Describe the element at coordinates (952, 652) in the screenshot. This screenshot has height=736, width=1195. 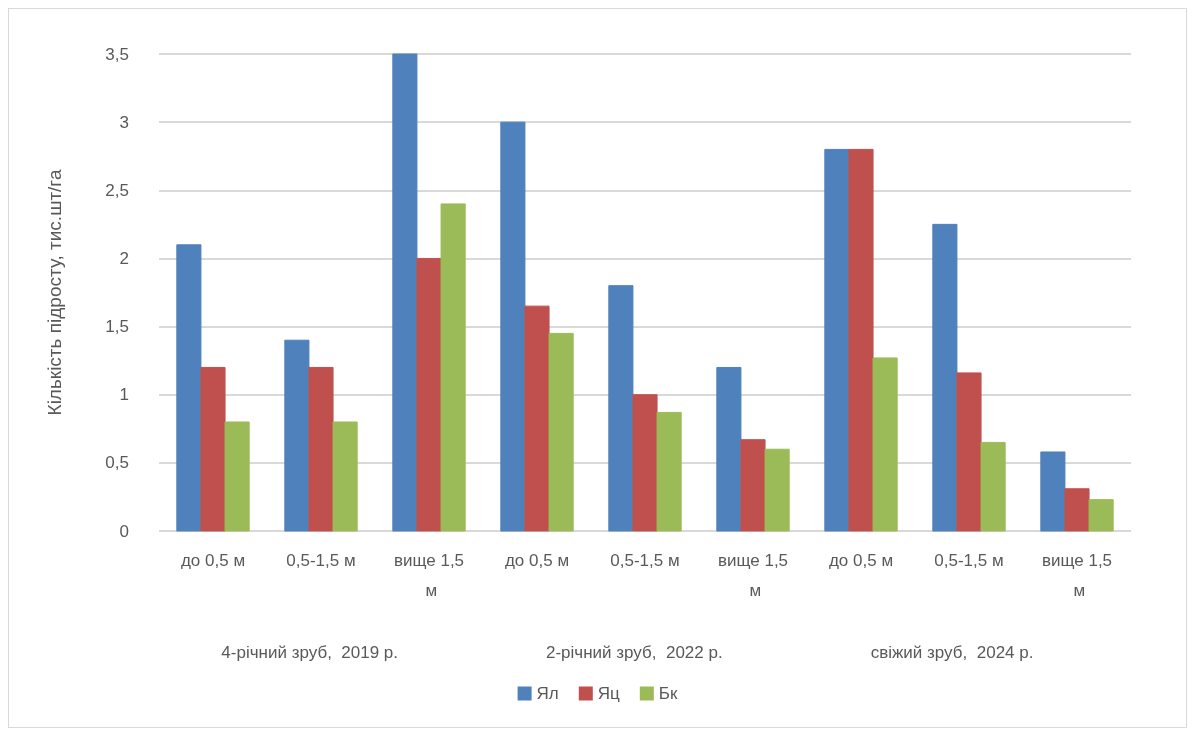
I see `text: свіжий зруб, 2024 р.` at that location.